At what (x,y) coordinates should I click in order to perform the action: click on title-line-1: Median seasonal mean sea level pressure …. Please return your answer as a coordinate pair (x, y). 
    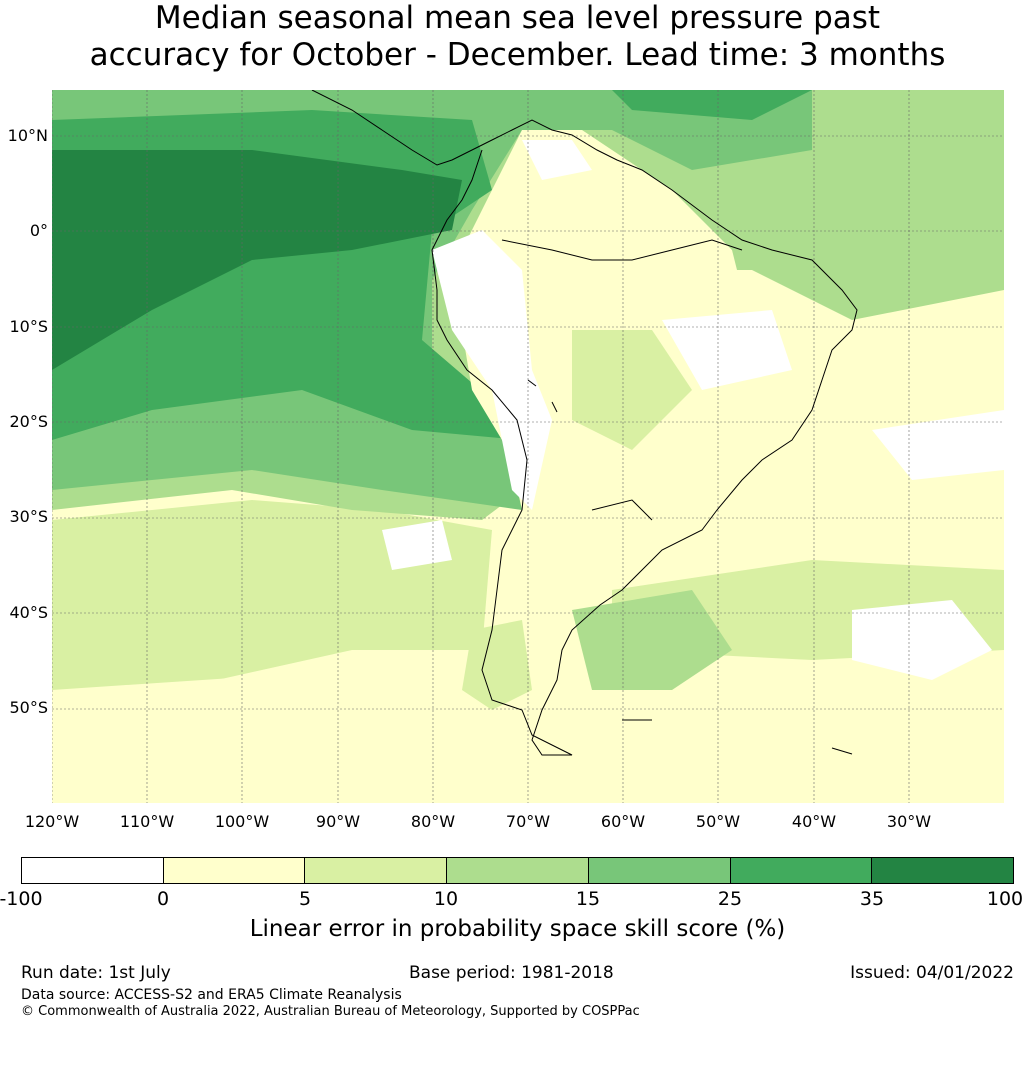
    Looking at the image, I should click on (517, 18).